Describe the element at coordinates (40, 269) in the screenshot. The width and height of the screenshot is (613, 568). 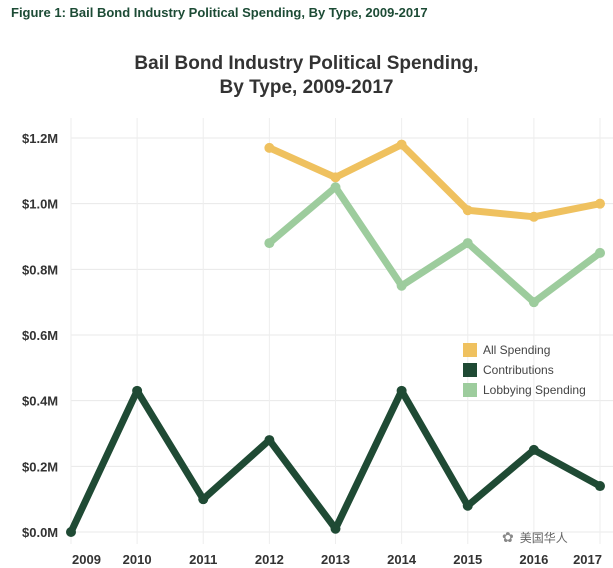
I see `y-tick-label: $0.8M` at that location.